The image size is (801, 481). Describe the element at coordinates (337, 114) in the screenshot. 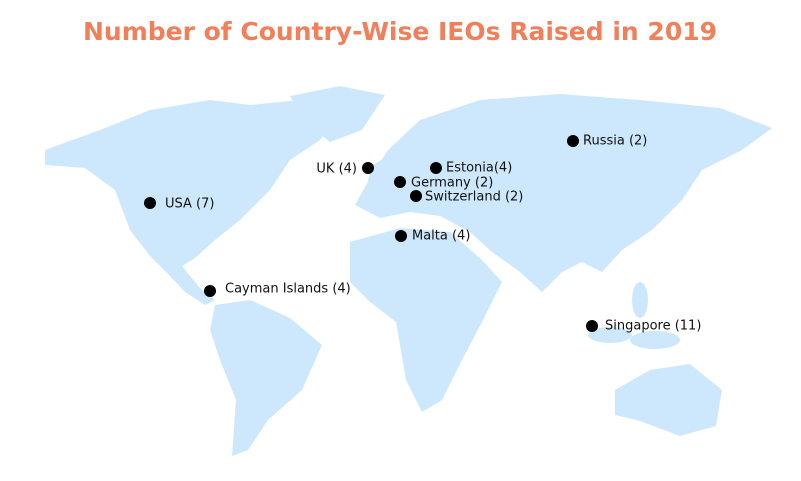

I see `greenland` at that location.